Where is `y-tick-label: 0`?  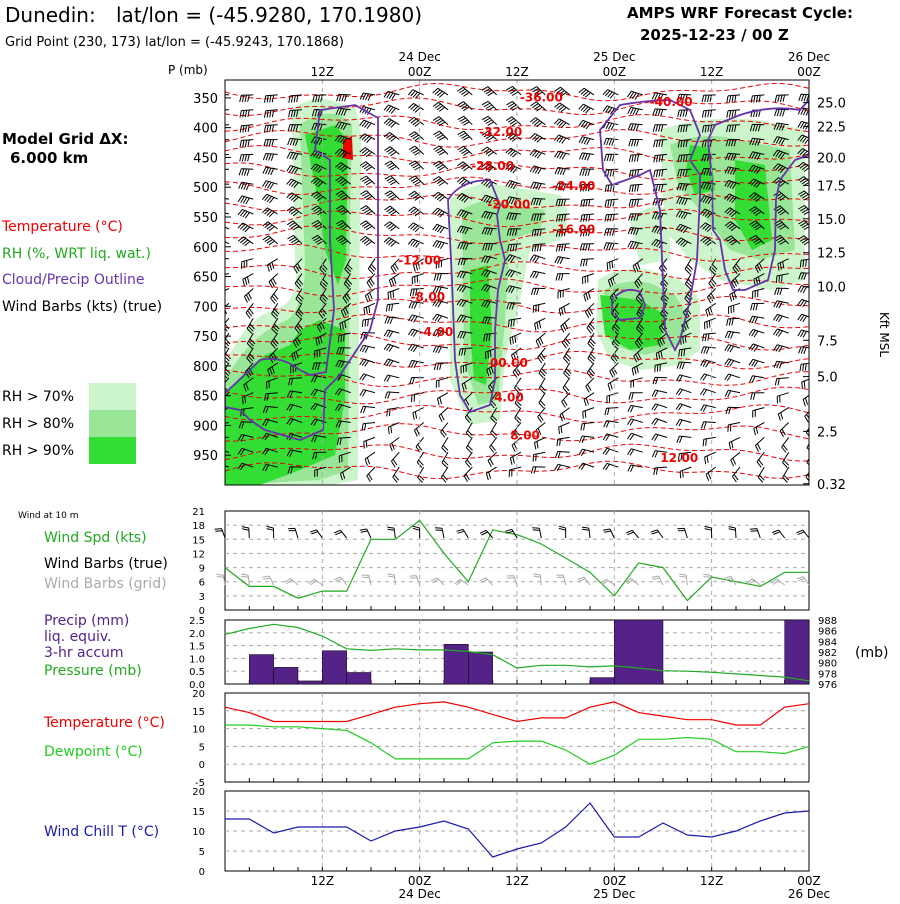
y-tick-label: 0 is located at coordinates (202, 872).